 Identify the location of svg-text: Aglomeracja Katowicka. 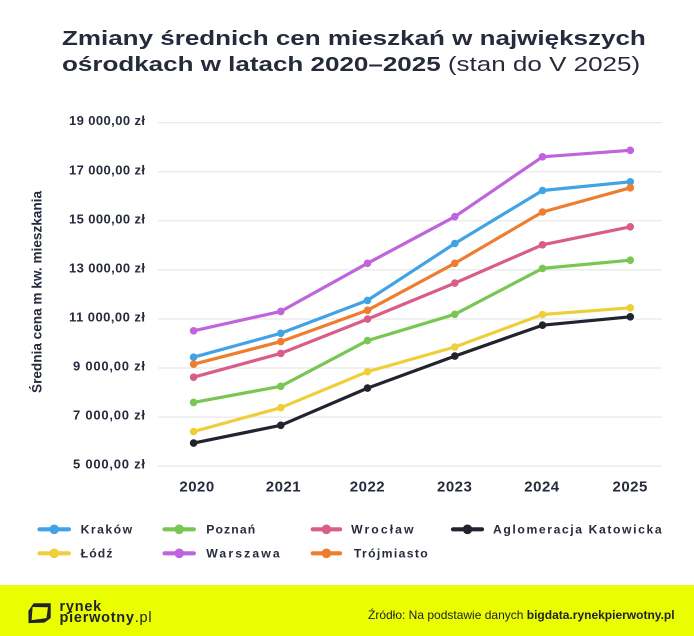
(577, 529).